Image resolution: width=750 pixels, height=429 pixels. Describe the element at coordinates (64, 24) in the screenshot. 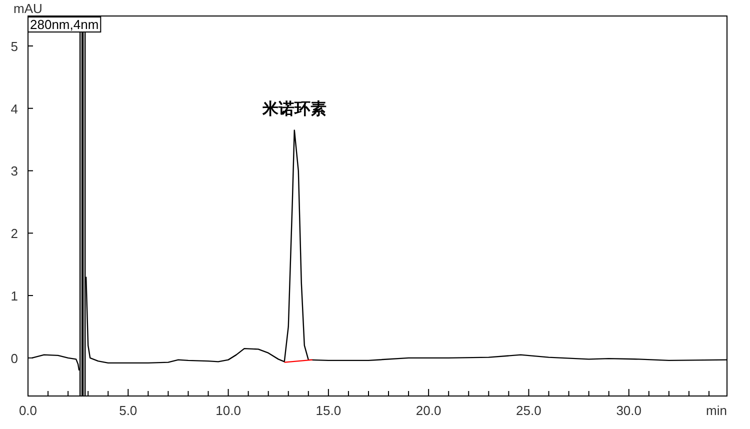

I see `text: 280nm,4nm` at that location.